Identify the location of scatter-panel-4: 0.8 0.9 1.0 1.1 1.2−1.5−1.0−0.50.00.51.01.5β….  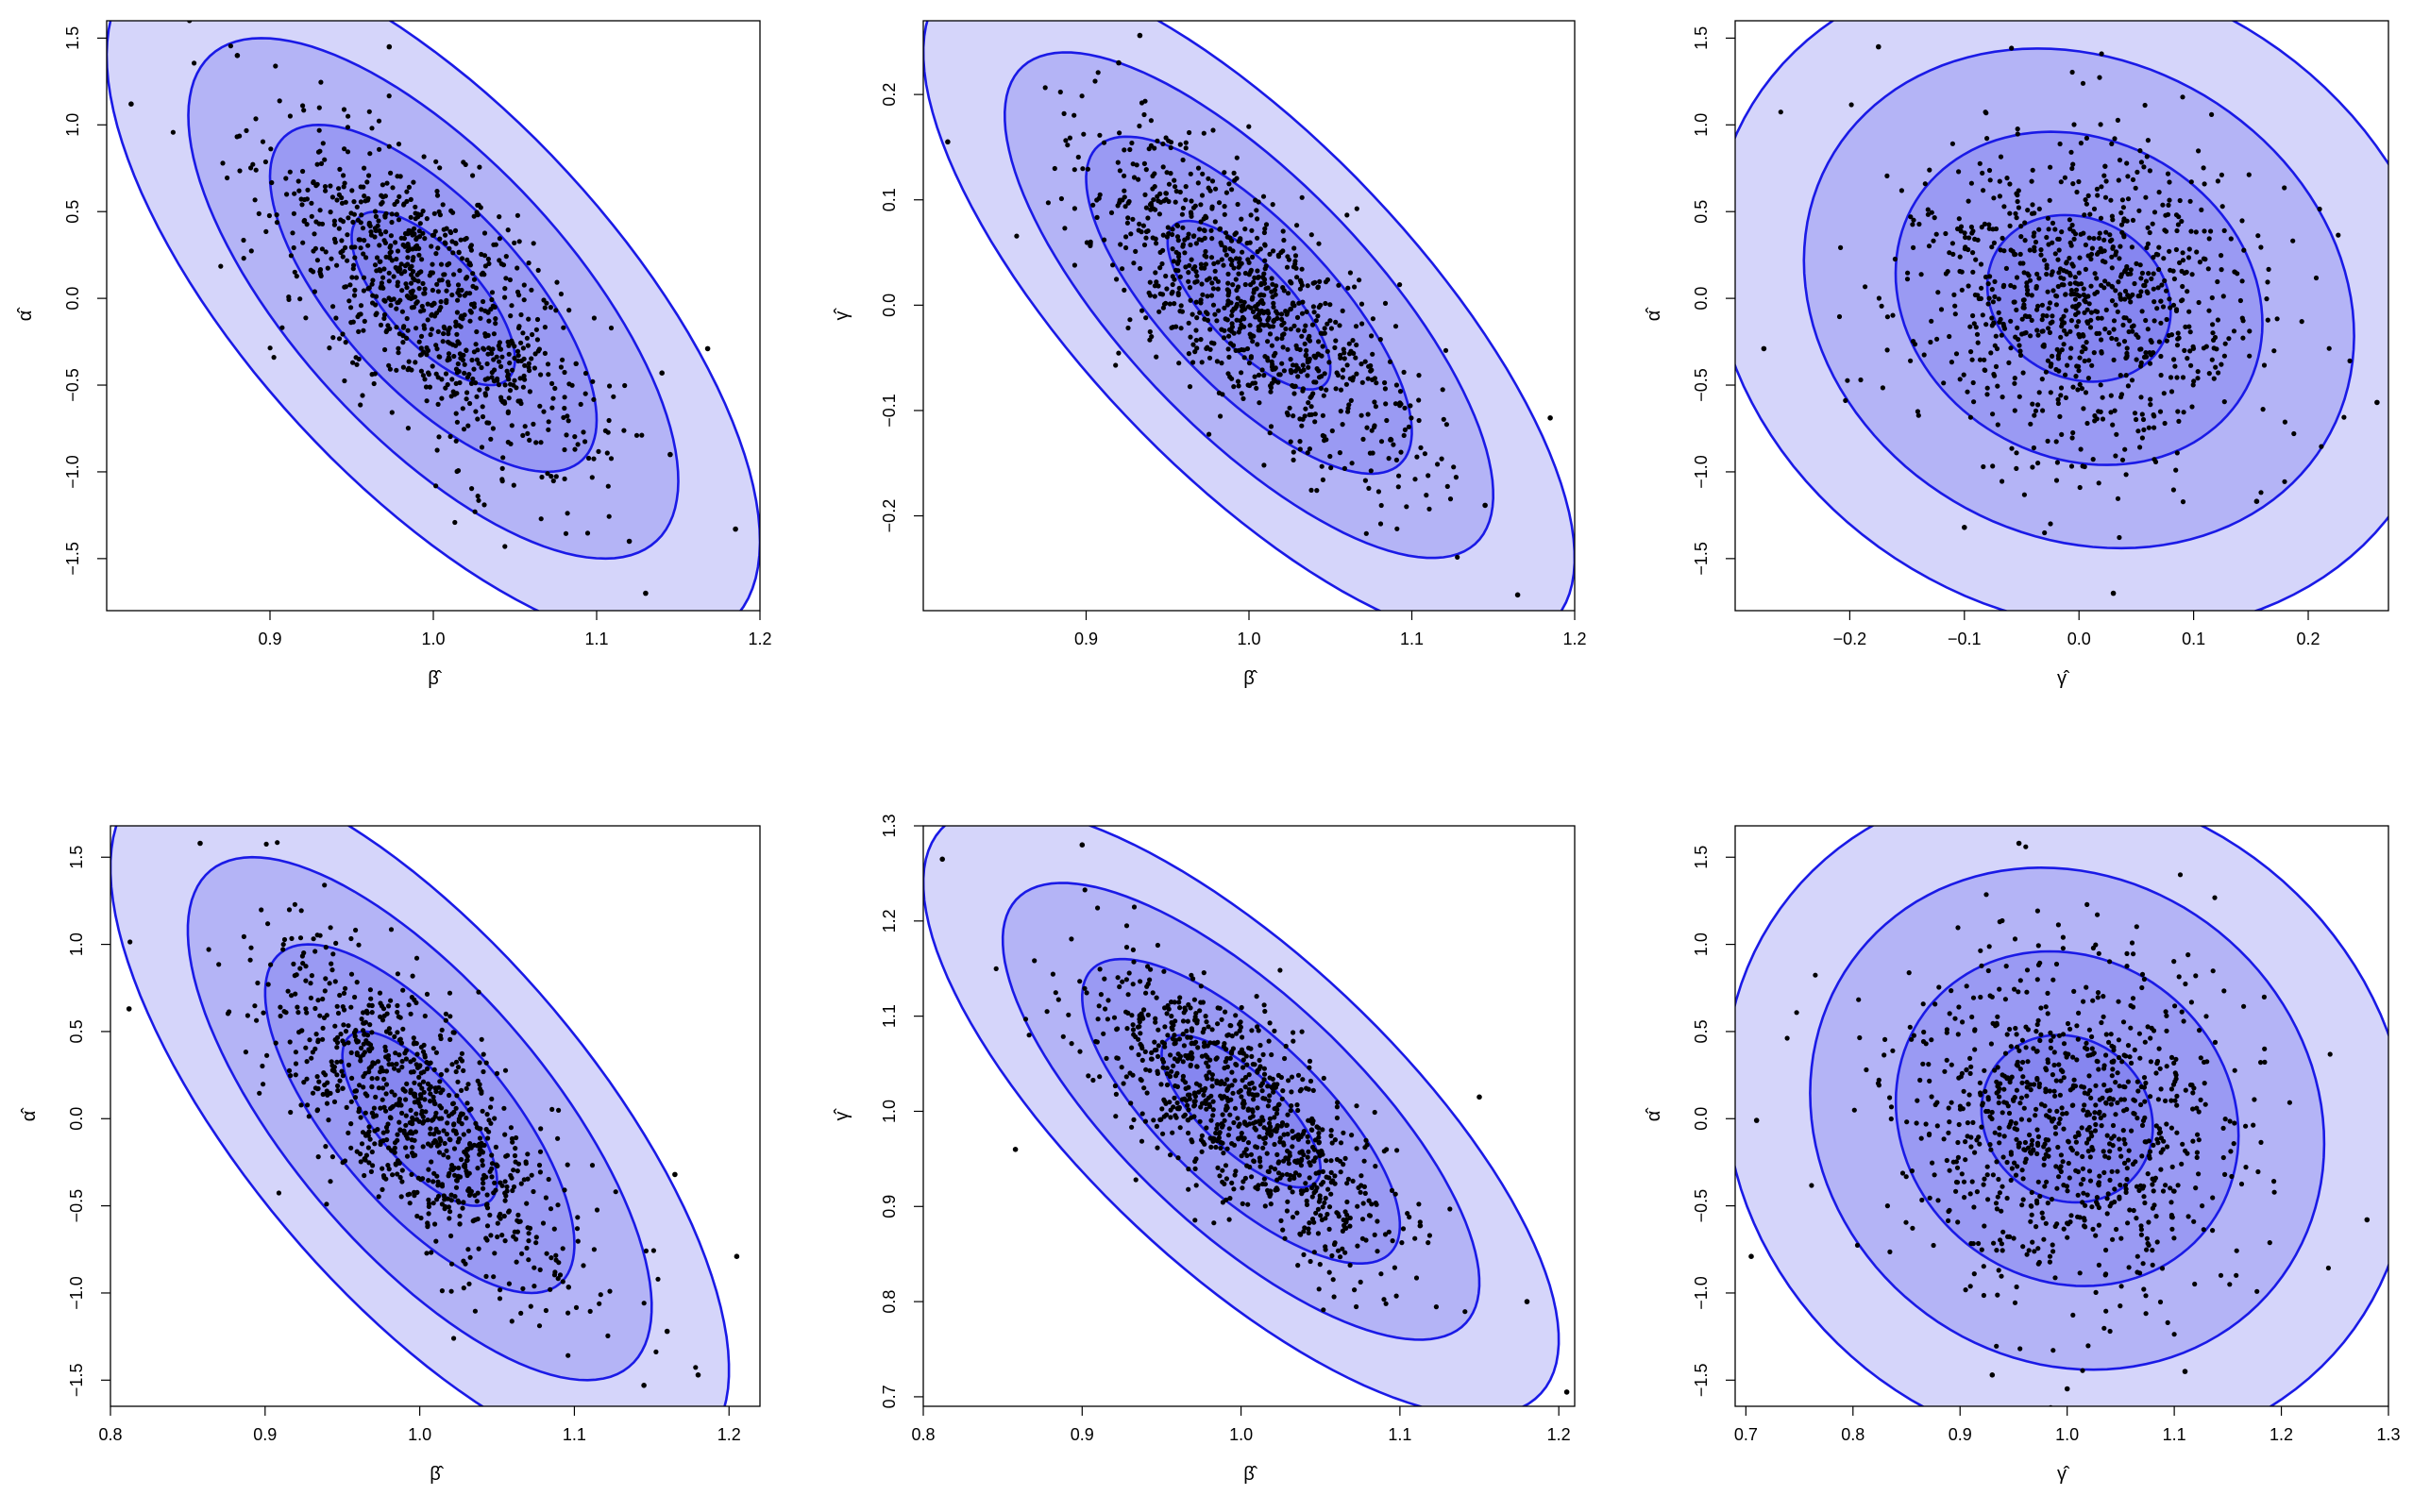
(390, 1155).